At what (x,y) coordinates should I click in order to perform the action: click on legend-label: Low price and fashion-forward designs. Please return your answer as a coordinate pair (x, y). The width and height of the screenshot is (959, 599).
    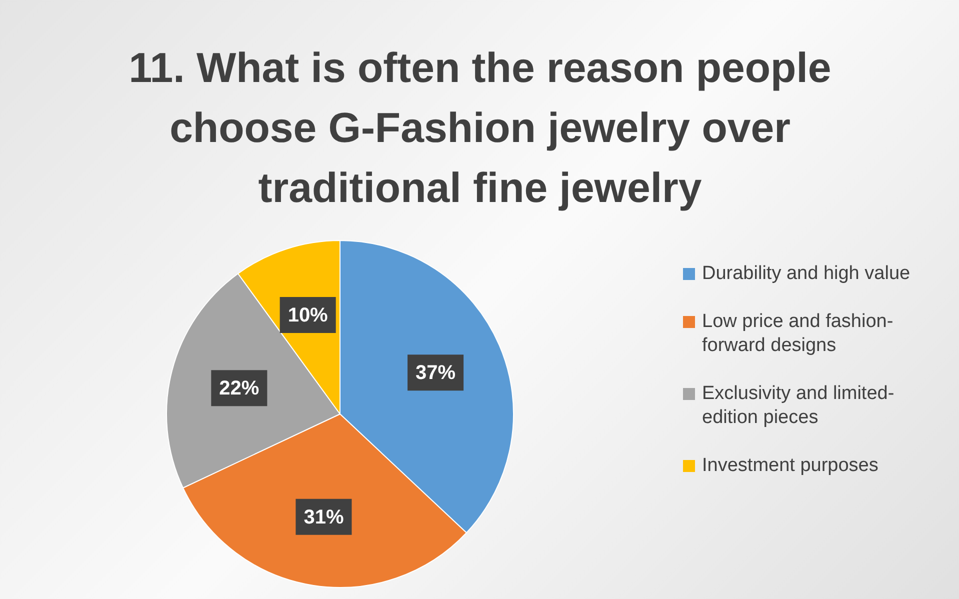
    Looking at the image, I should click on (798, 334).